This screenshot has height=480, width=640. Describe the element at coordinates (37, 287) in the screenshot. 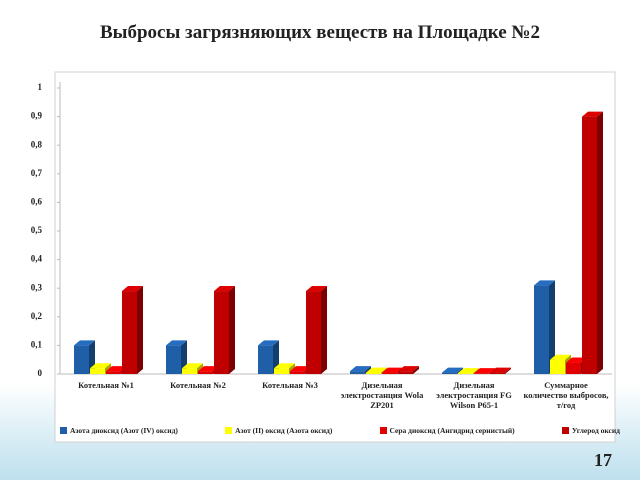

I see `y-tick-label: 0,3` at that location.